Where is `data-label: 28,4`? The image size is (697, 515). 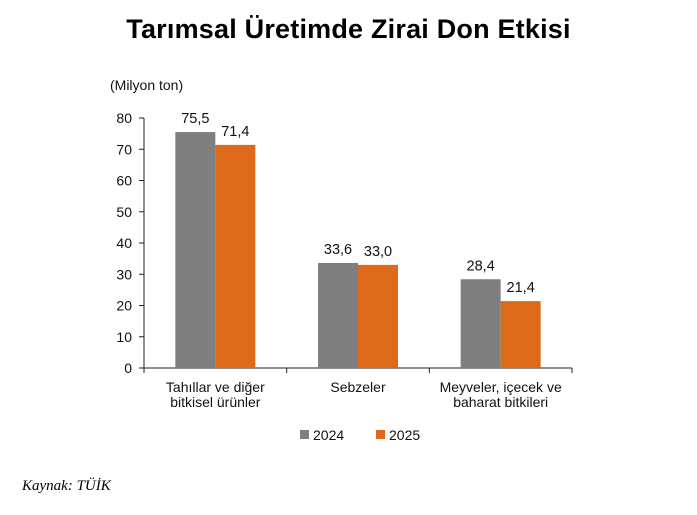 data-label: 28,4 is located at coordinates (481, 266).